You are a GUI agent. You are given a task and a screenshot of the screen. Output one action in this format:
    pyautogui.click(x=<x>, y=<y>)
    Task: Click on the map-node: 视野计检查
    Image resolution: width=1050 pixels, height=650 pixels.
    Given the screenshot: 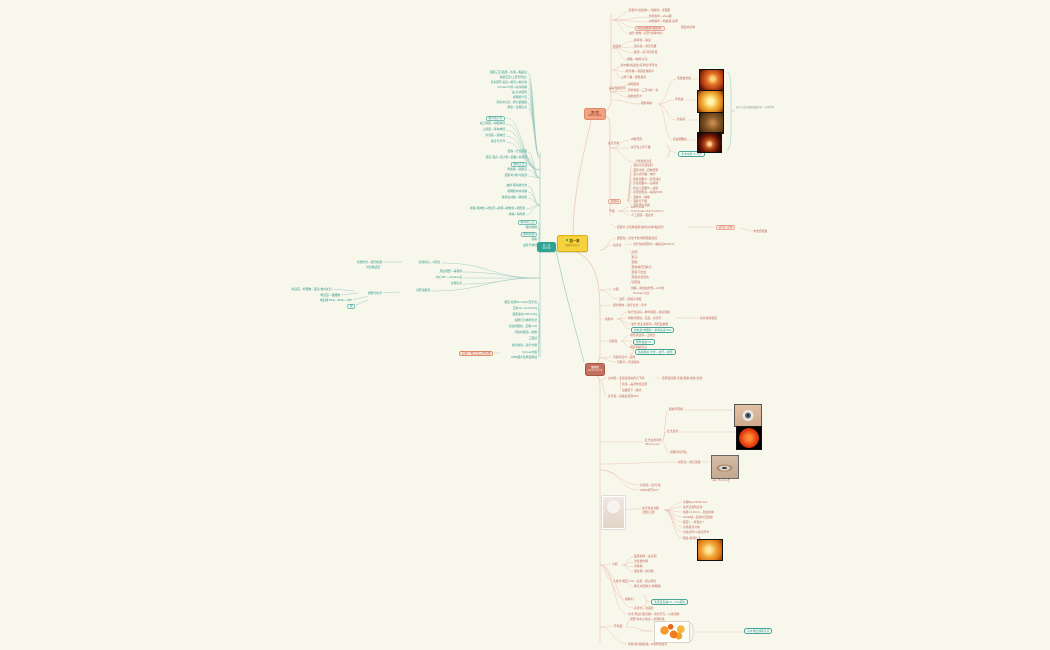 What is the action you would take?
    pyautogui.click(x=375, y=293)
    